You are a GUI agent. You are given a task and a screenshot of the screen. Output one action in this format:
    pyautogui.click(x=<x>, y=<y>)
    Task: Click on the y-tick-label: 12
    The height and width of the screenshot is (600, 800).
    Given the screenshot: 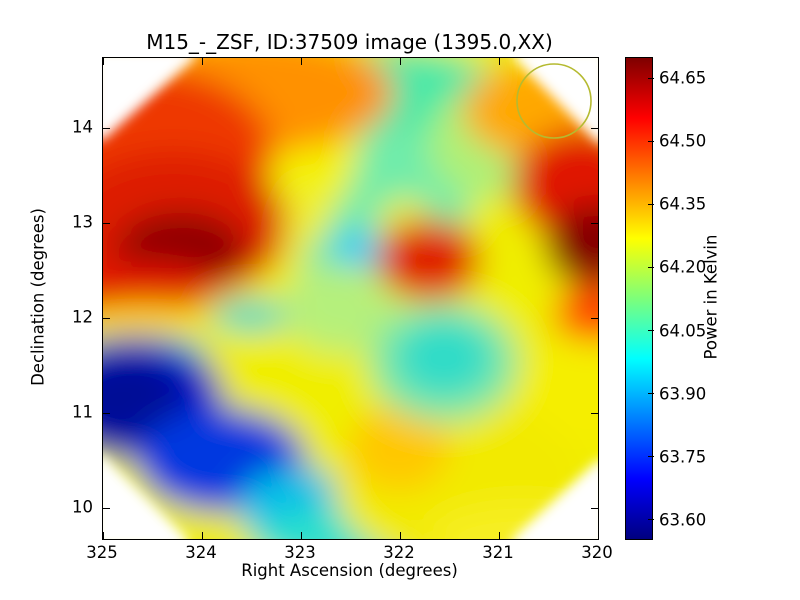 What is the action you would take?
    pyautogui.click(x=82, y=317)
    